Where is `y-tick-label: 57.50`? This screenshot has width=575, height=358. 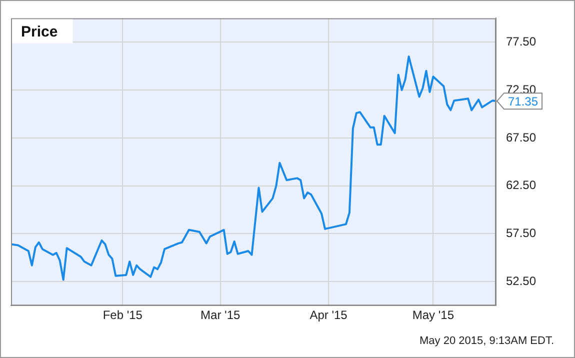
y-tick-label: 57.50 is located at coordinates (521, 233).